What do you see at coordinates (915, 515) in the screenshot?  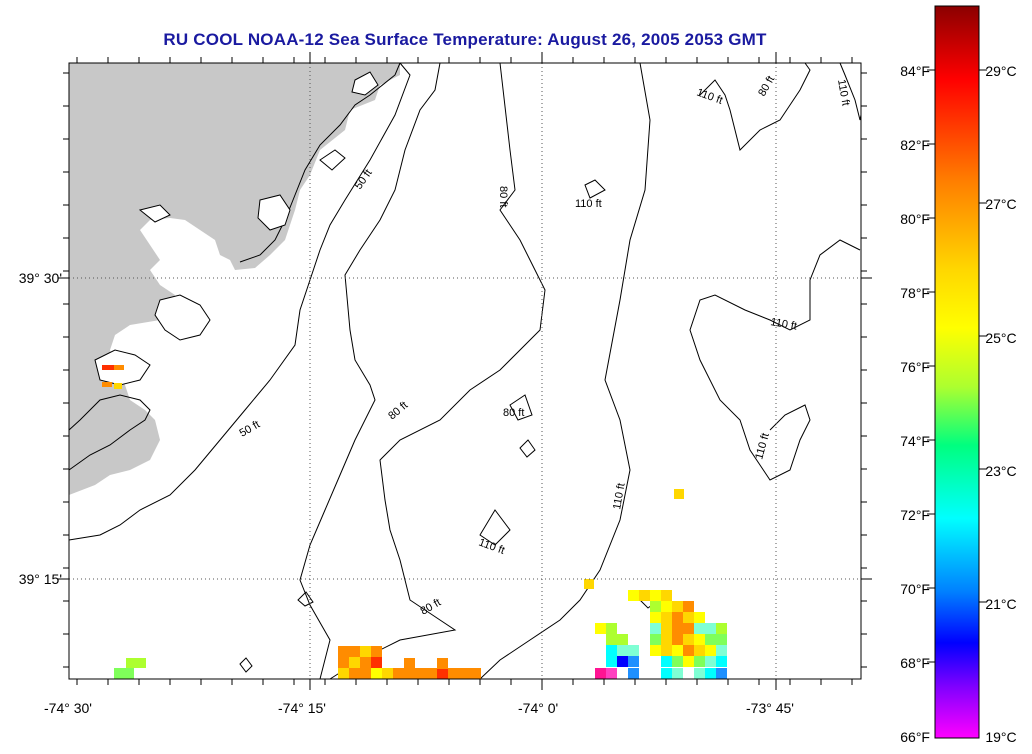 I see `fahrenheit-label: 72°F` at bounding box center [915, 515].